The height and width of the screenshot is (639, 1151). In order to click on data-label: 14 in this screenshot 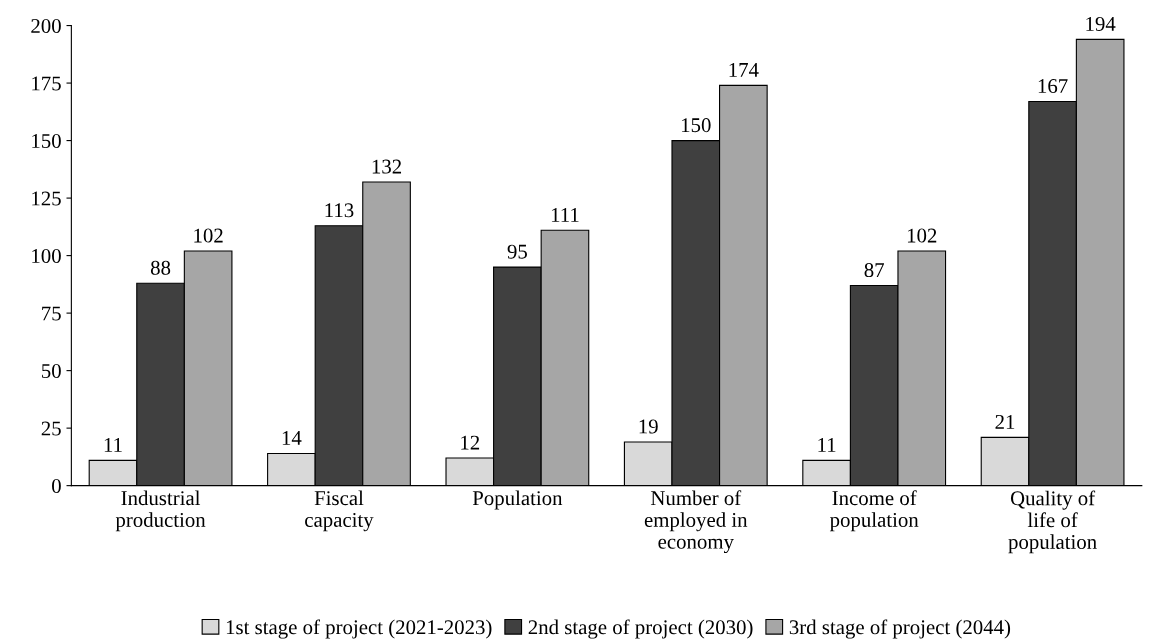, I will do `click(292, 438)`.